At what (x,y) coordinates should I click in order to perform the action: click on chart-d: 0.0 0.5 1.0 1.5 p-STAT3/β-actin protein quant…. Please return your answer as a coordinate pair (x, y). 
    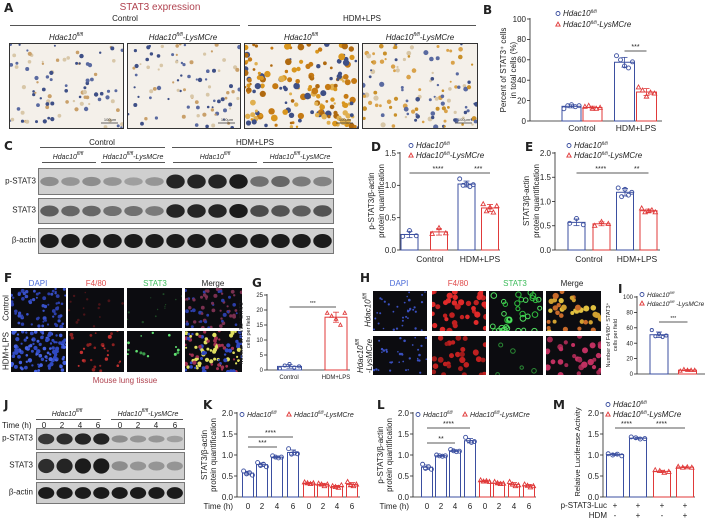
    Looking at the image, I should click on (434, 202).